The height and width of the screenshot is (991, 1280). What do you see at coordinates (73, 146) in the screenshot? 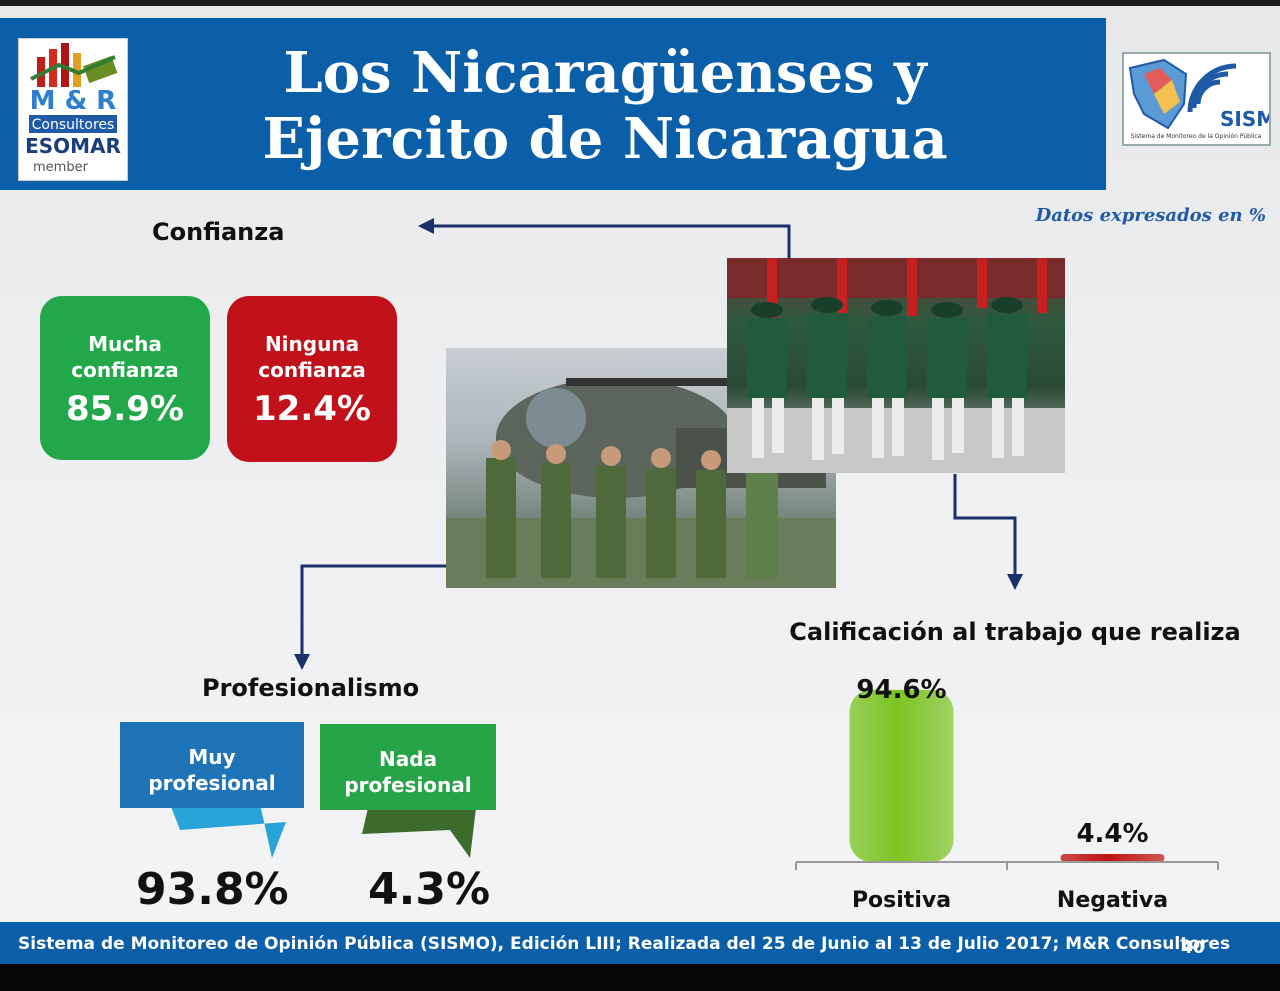
I see `esomar-text: ESOMAR` at bounding box center [73, 146].